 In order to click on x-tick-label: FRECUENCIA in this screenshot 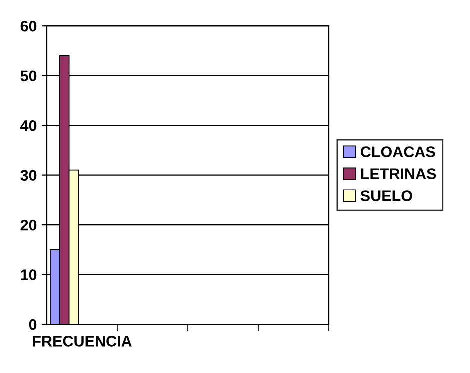, I will do `click(82, 341)`.